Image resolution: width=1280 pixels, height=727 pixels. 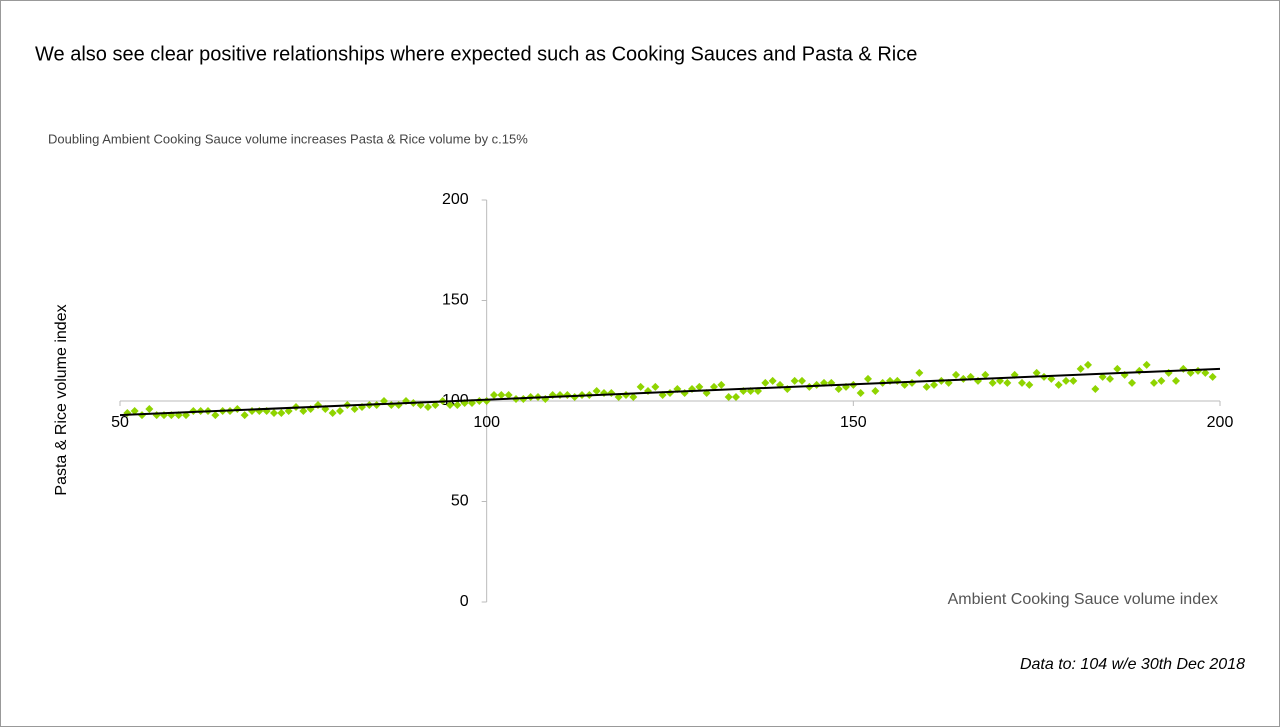 I want to click on x-axis-title: Ambient Cooking Sauce volume index, so click(x=1083, y=599).